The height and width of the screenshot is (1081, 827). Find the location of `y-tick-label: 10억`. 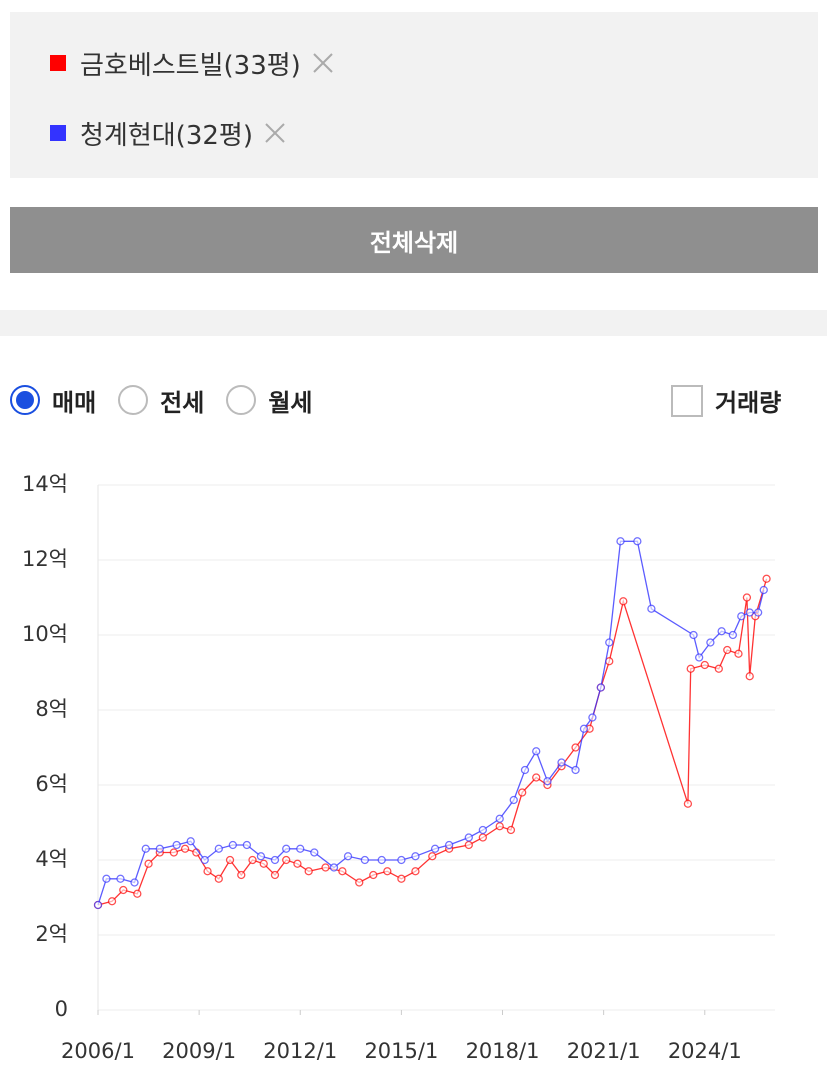

y-tick-label: 10억 is located at coordinates (45, 634).